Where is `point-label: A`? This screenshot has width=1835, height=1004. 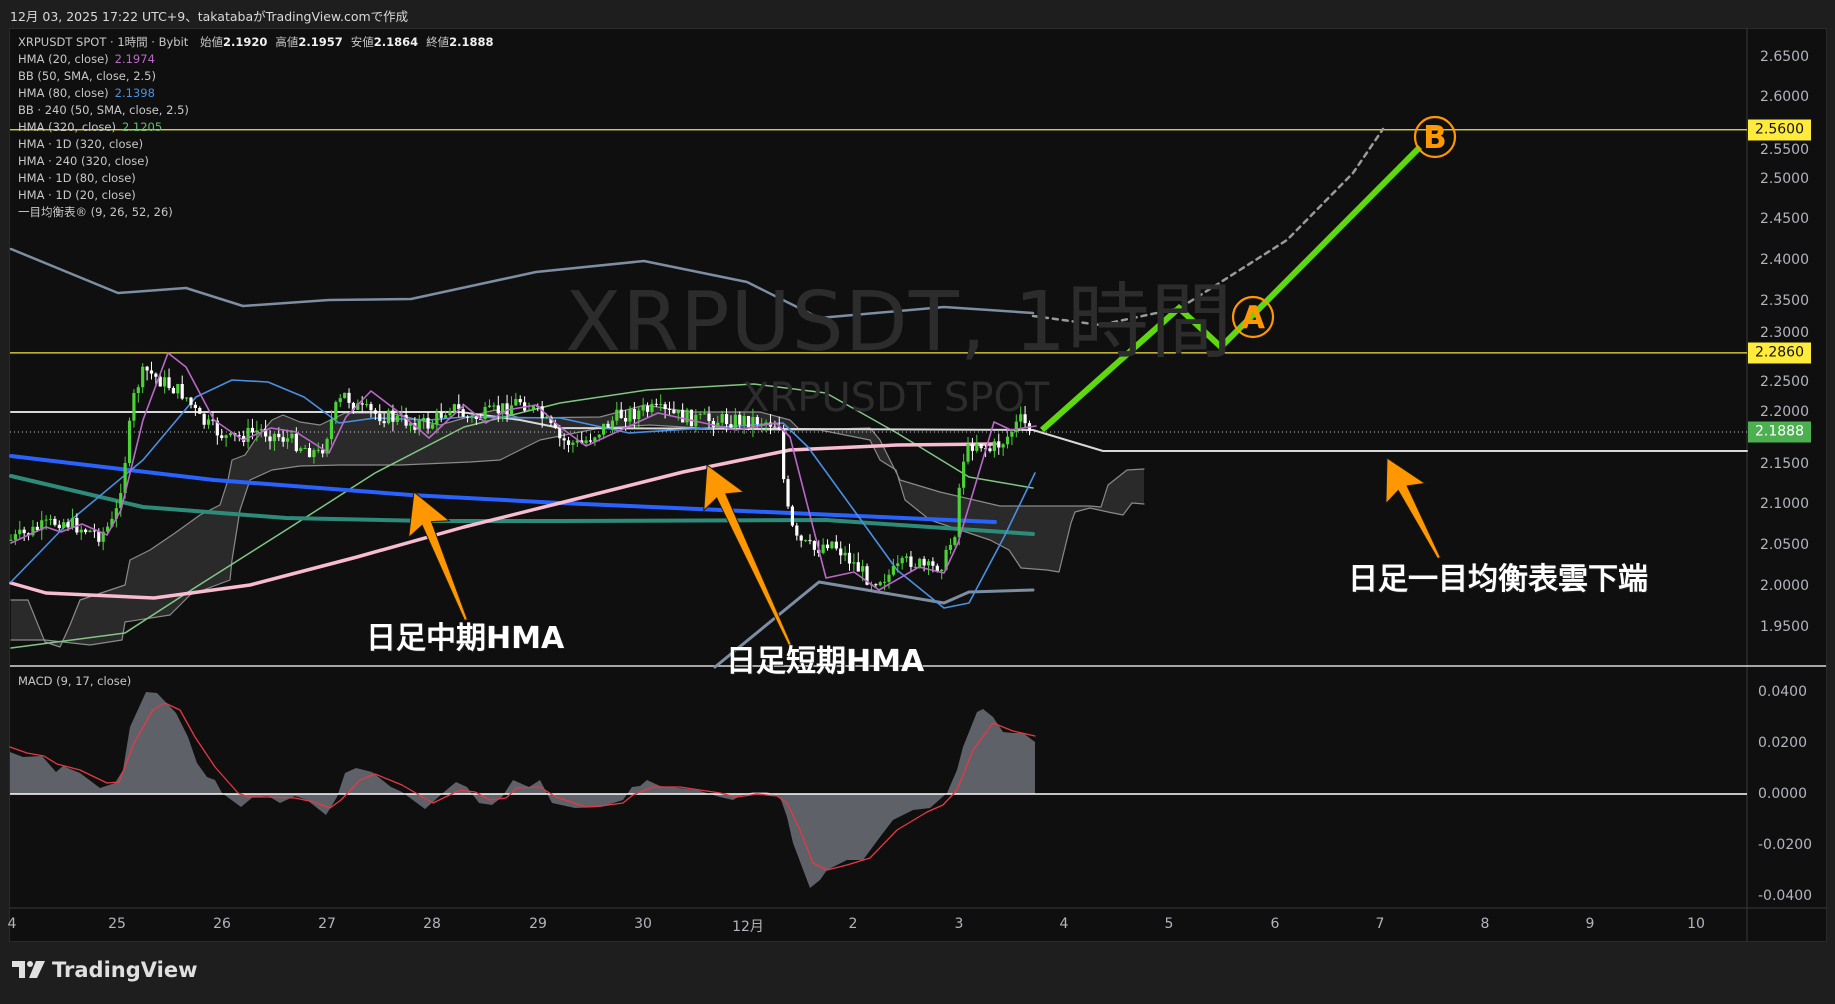
point-label: A is located at coordinates (1253, 318).